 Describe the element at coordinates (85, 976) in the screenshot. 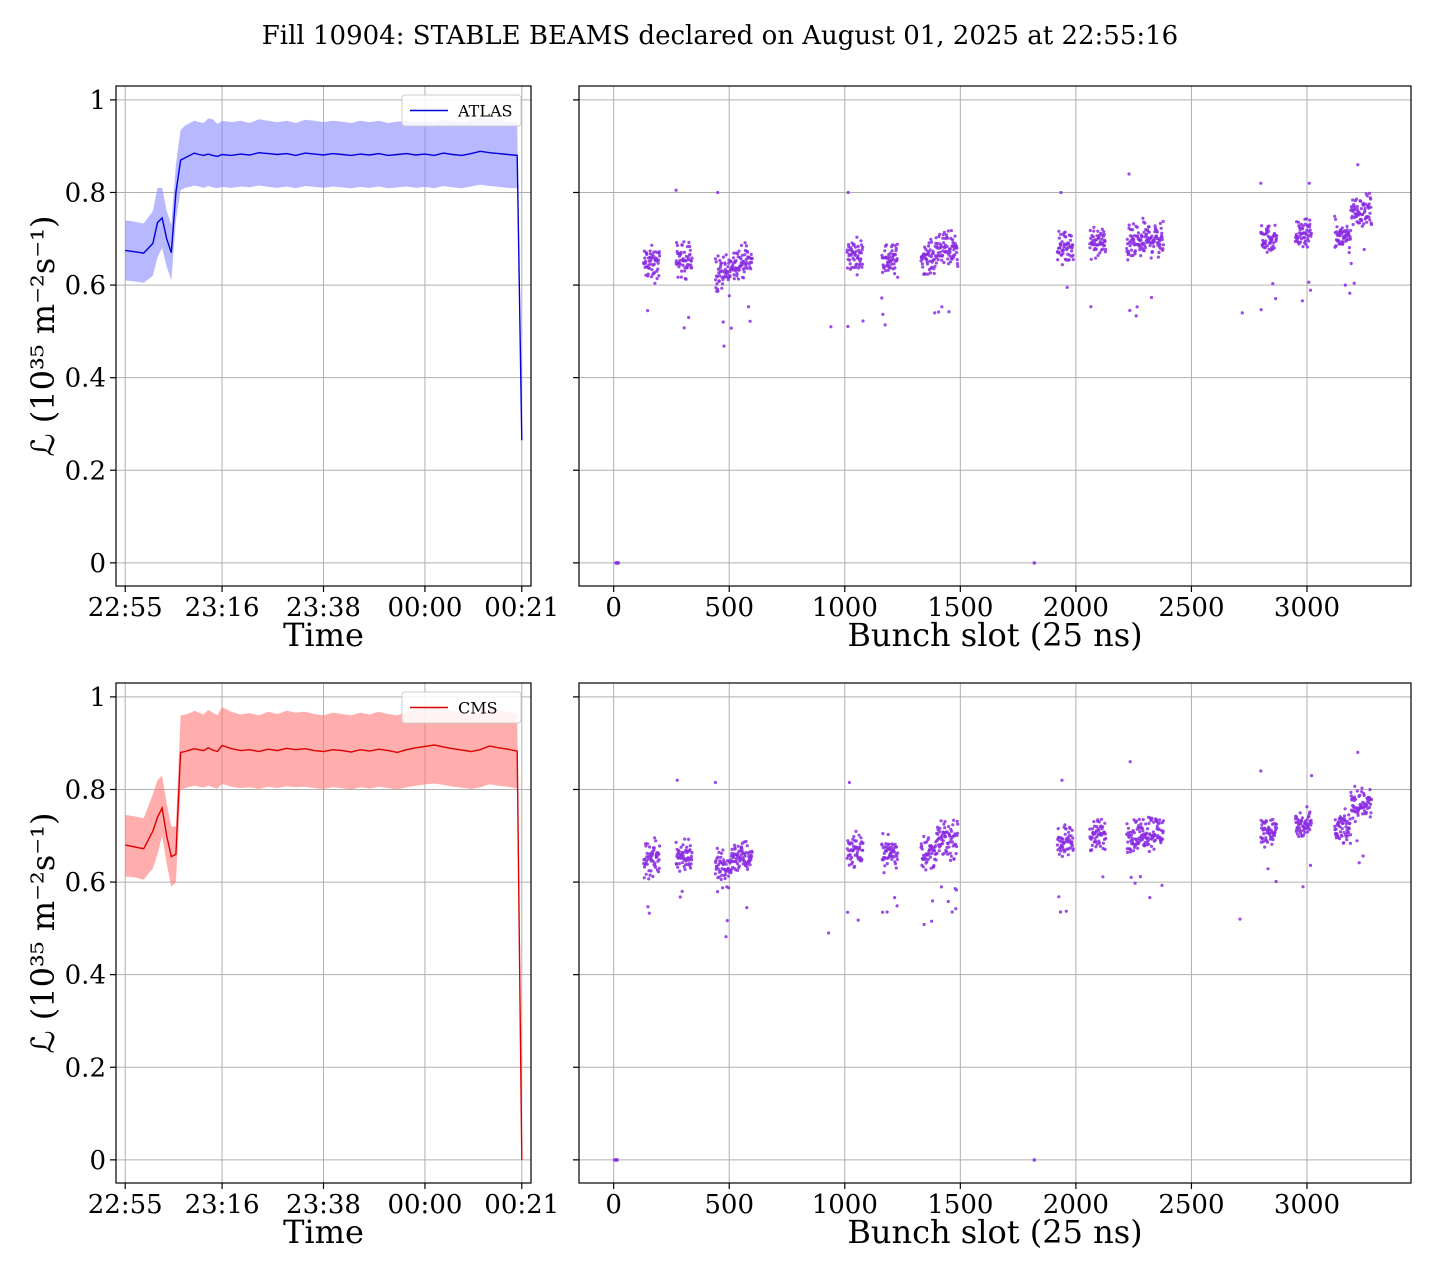

I see `y-tick-label: 0.4` at that location.